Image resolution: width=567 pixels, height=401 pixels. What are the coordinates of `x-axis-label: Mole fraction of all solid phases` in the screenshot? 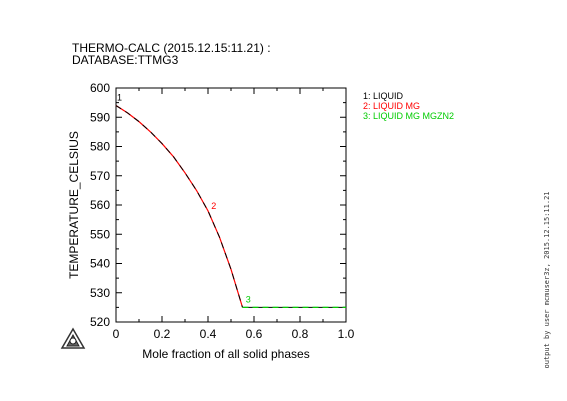 It's located at (225, 354).